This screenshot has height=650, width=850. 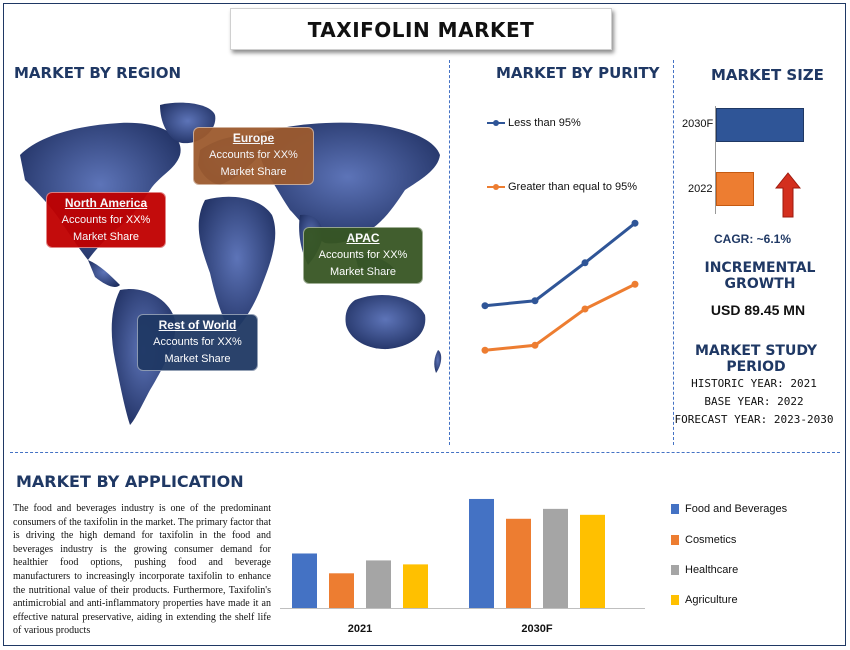 I want to click on application-bar-chart: 2021 2030F, so click(x=462, y=566).